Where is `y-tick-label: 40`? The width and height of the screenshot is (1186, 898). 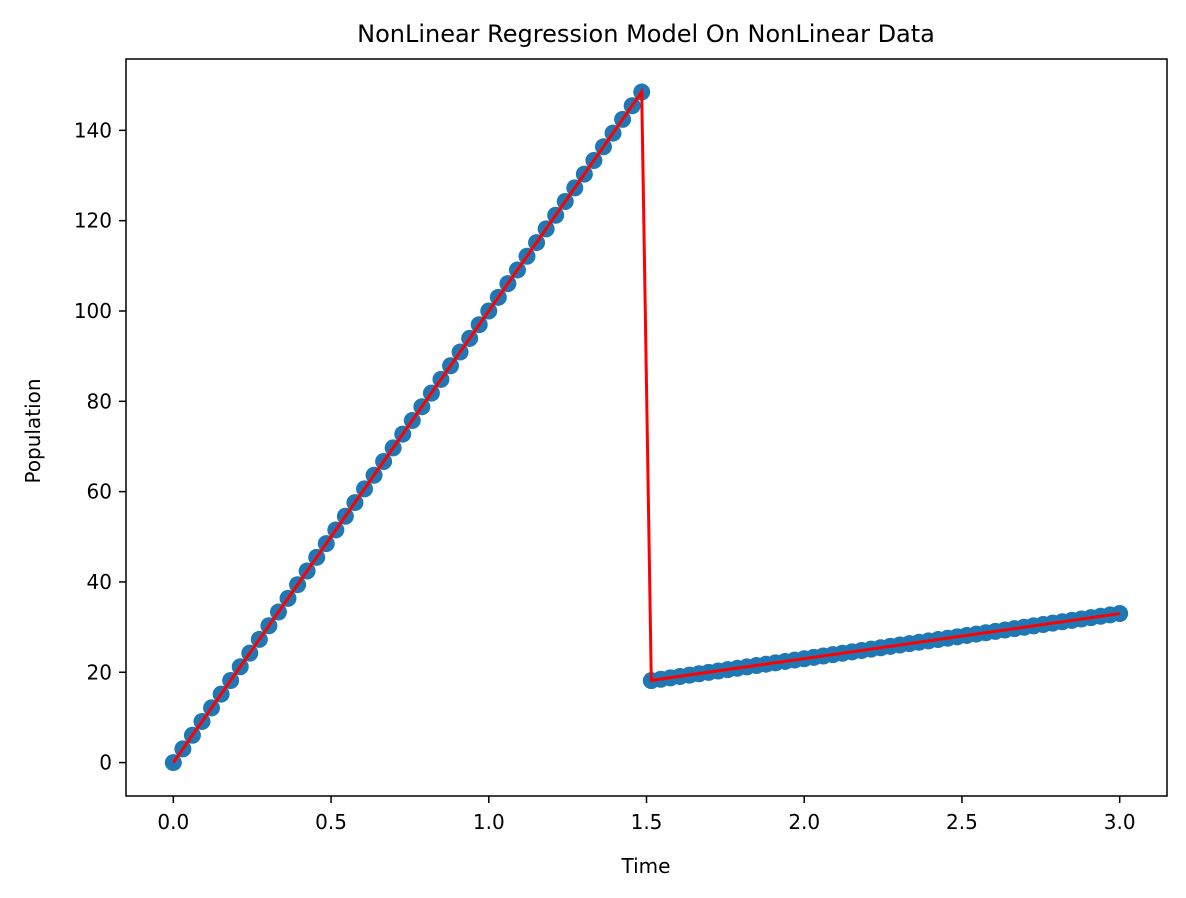 y-tick-label: 40 is located at coordinates (99, 582).